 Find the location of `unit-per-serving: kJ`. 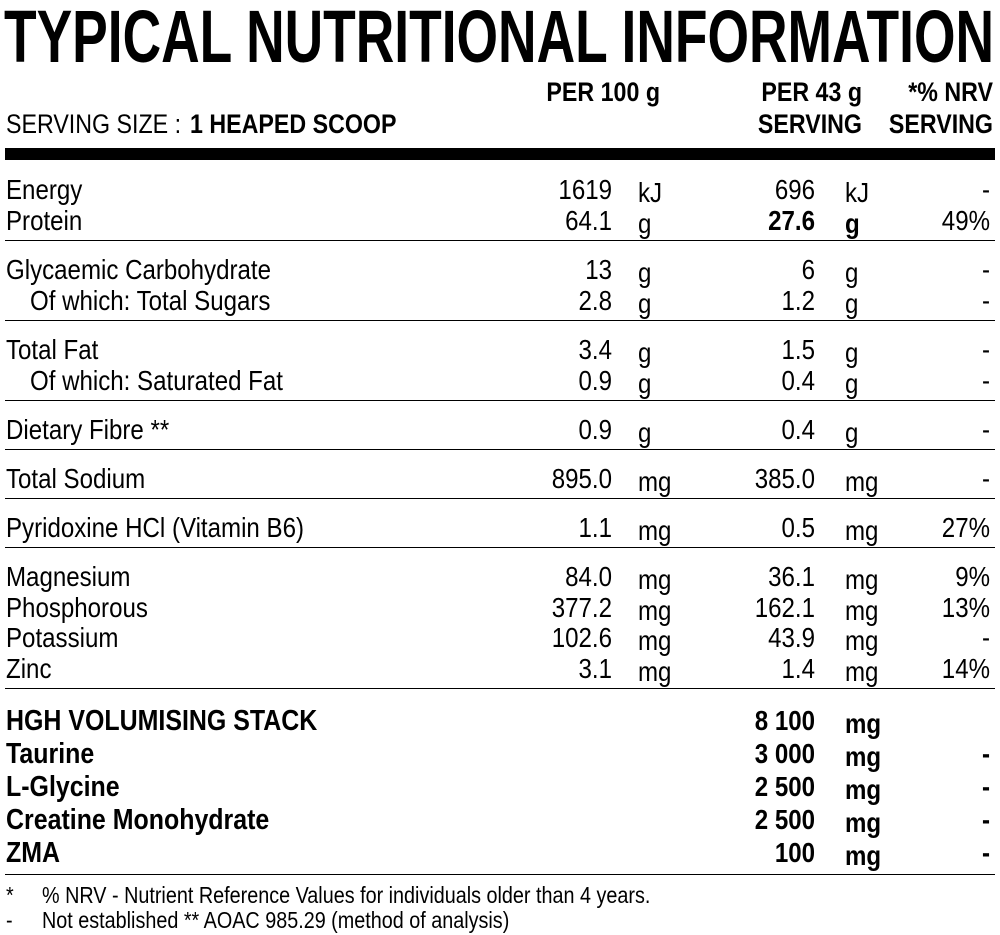

unit-per-serving: kJ is located at coordinates (857, 192).